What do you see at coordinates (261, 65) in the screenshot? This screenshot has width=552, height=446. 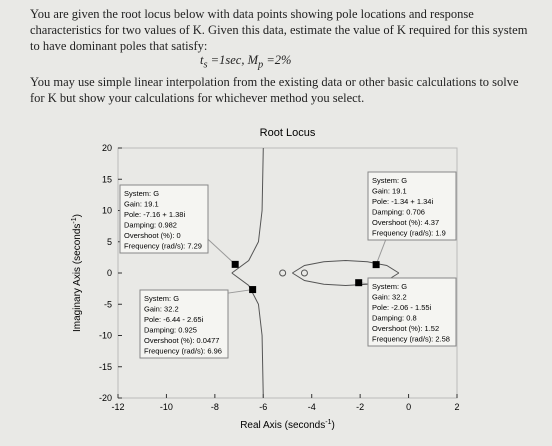 I see `subscript: p` at bounding box center [261, 65].